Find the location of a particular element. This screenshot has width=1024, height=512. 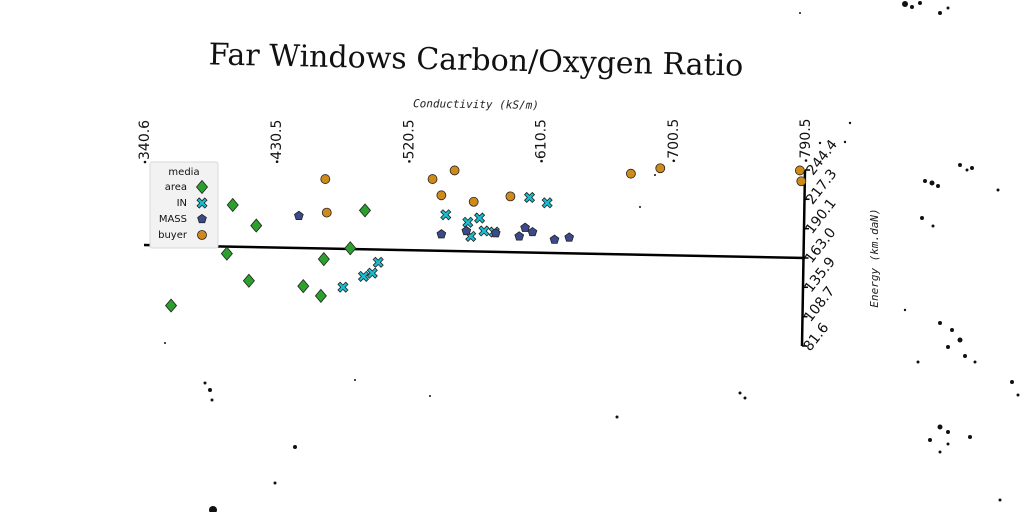

x-tick-label: 430.5 is located at coordinates (277, 140).